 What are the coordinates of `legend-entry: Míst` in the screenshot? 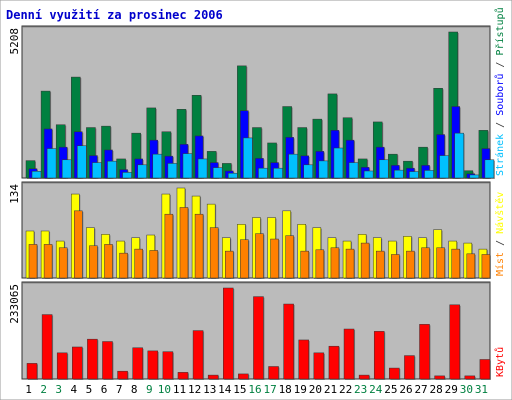 It's located at (500, 264).